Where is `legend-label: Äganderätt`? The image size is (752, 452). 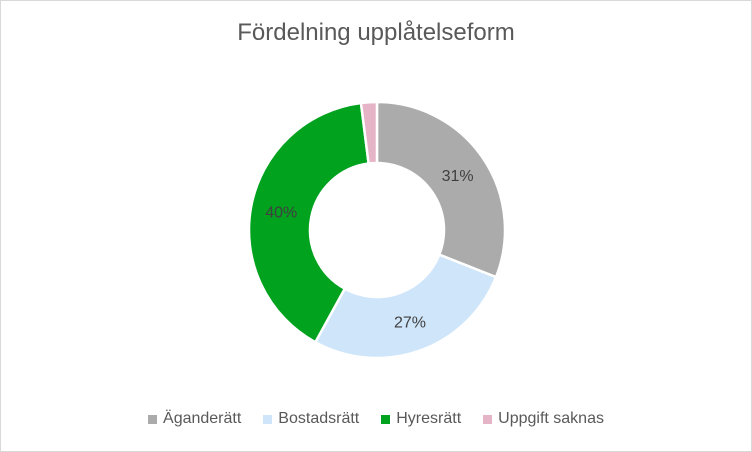
legend-label: Äganderätt is located at coordinates (202, 418).